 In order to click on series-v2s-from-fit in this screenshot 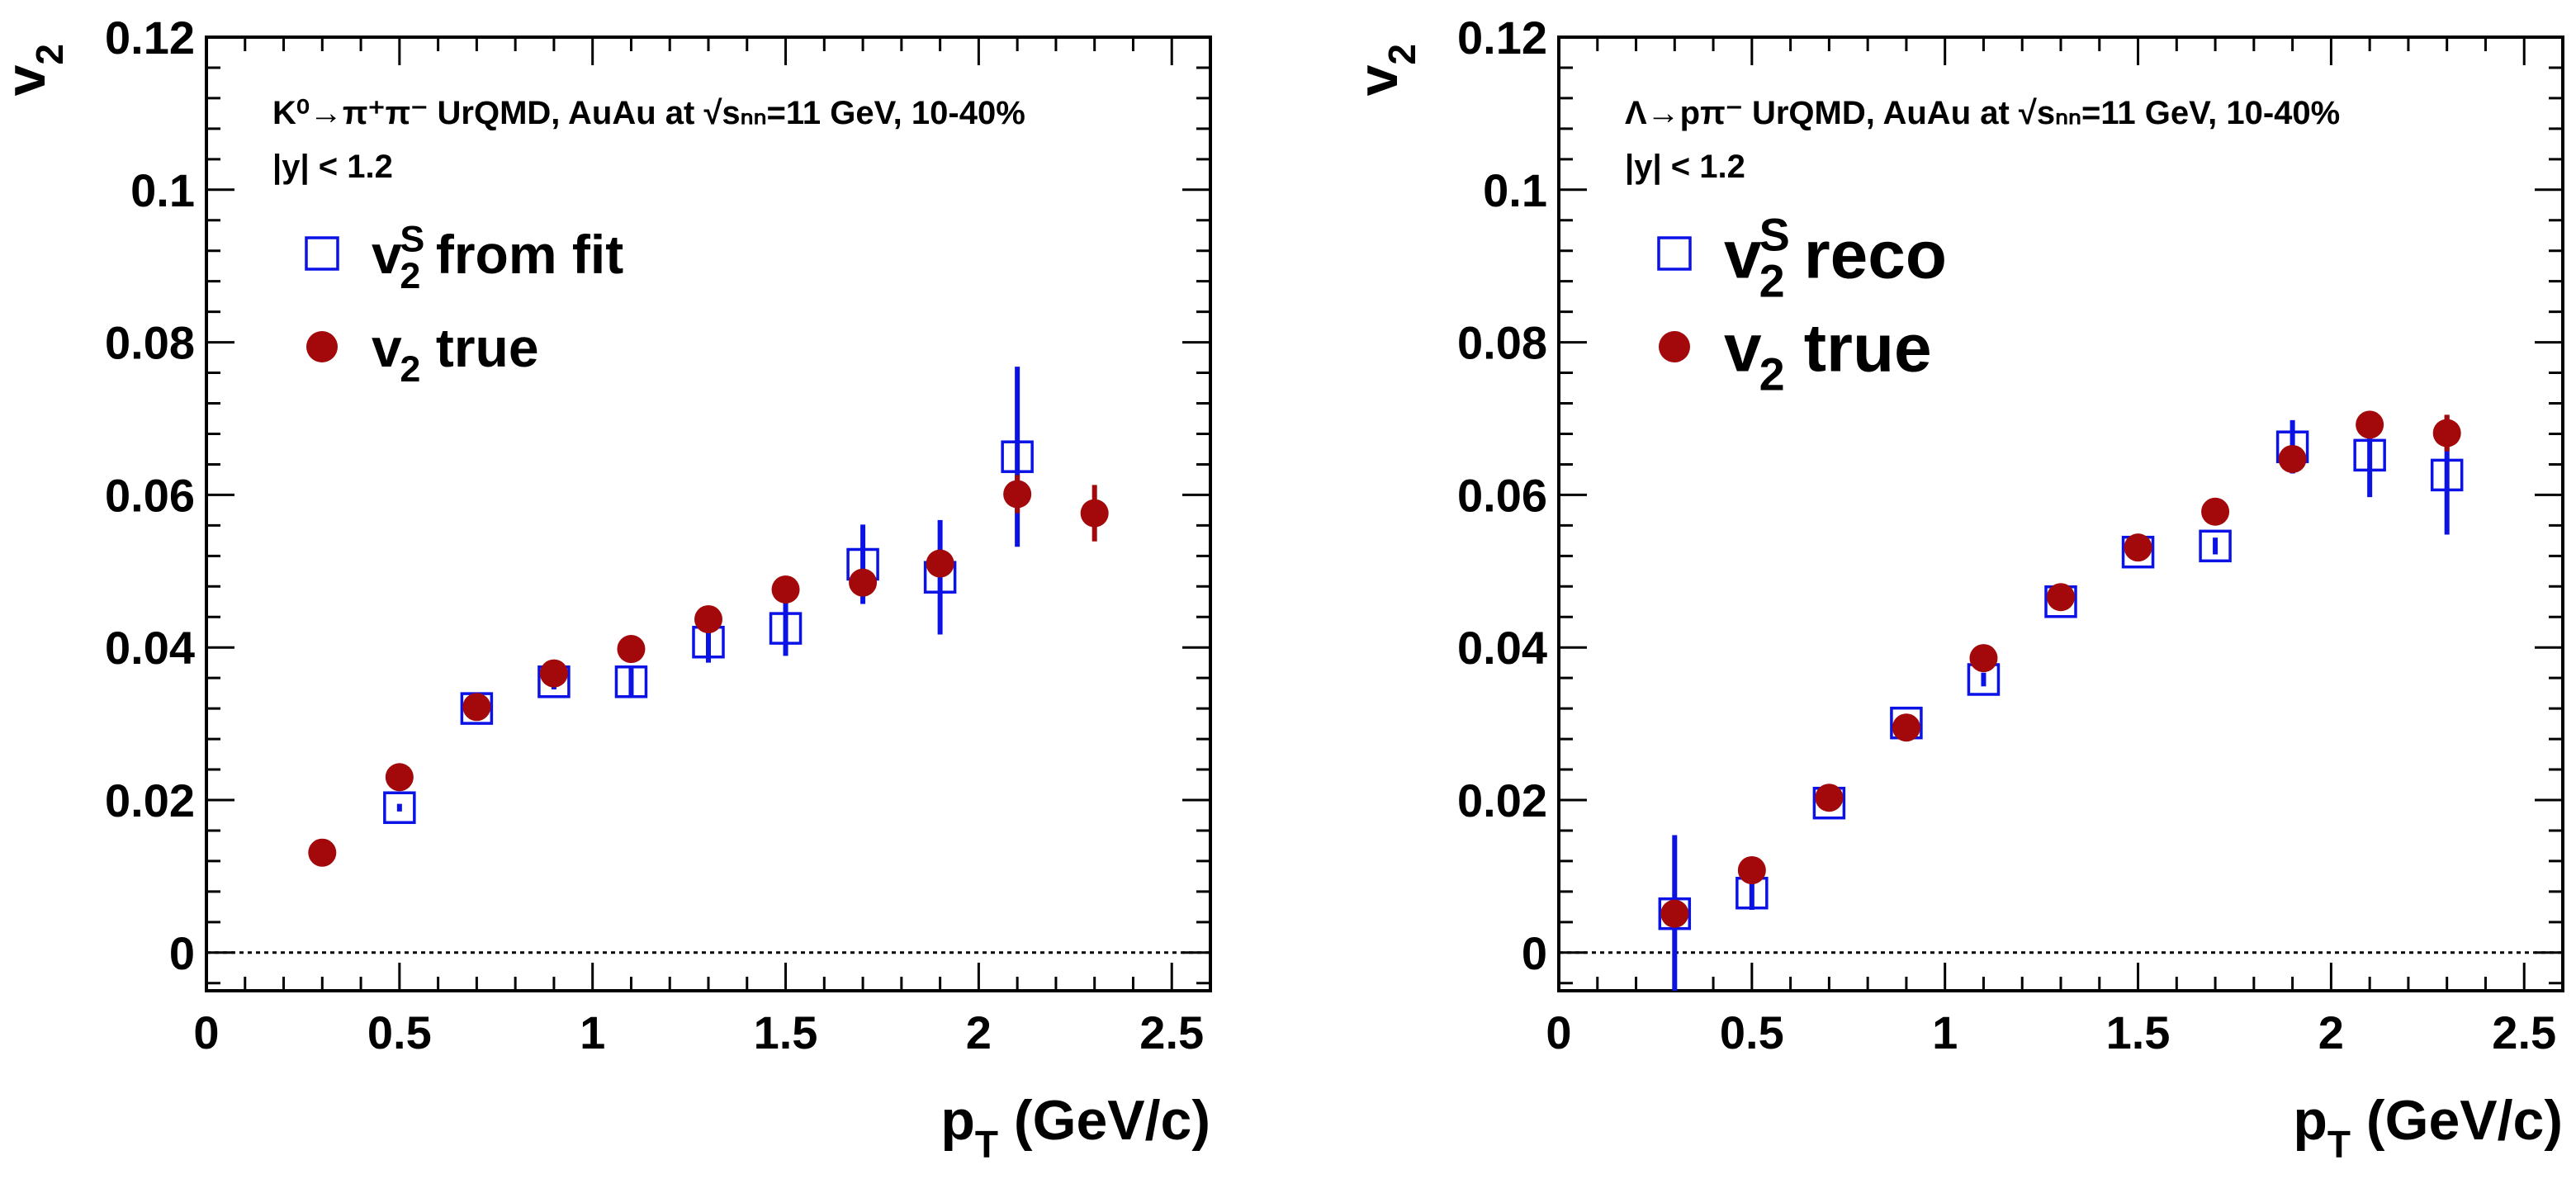, I will do `click(708, 595)`.